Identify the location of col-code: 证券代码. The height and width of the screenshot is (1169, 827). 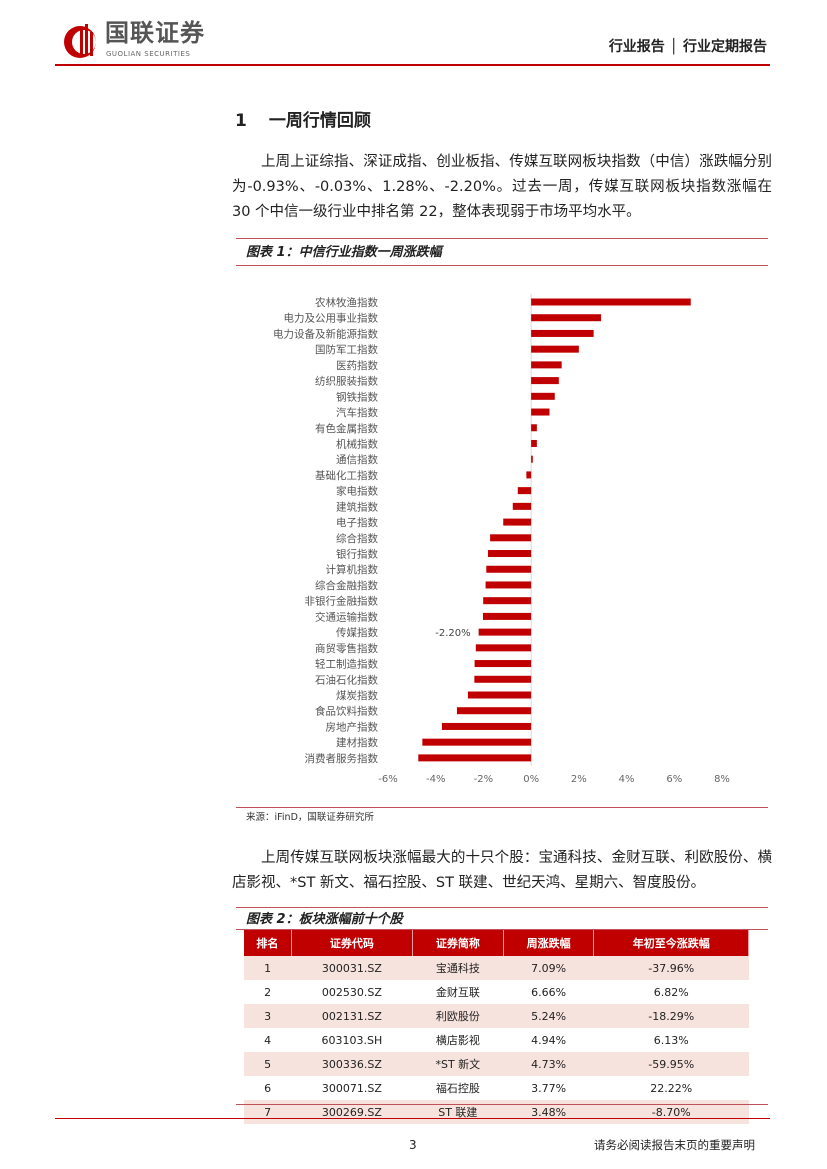
(352, 943).